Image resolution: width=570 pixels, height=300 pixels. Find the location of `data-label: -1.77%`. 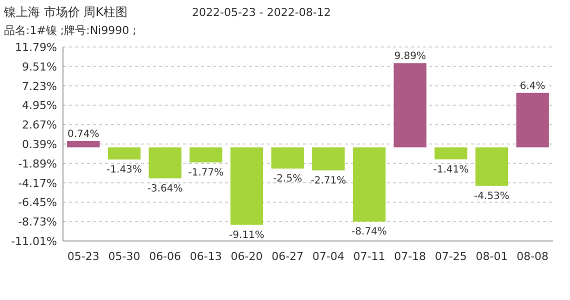

data-label: -1.77% is located at coordinates (206, 172).